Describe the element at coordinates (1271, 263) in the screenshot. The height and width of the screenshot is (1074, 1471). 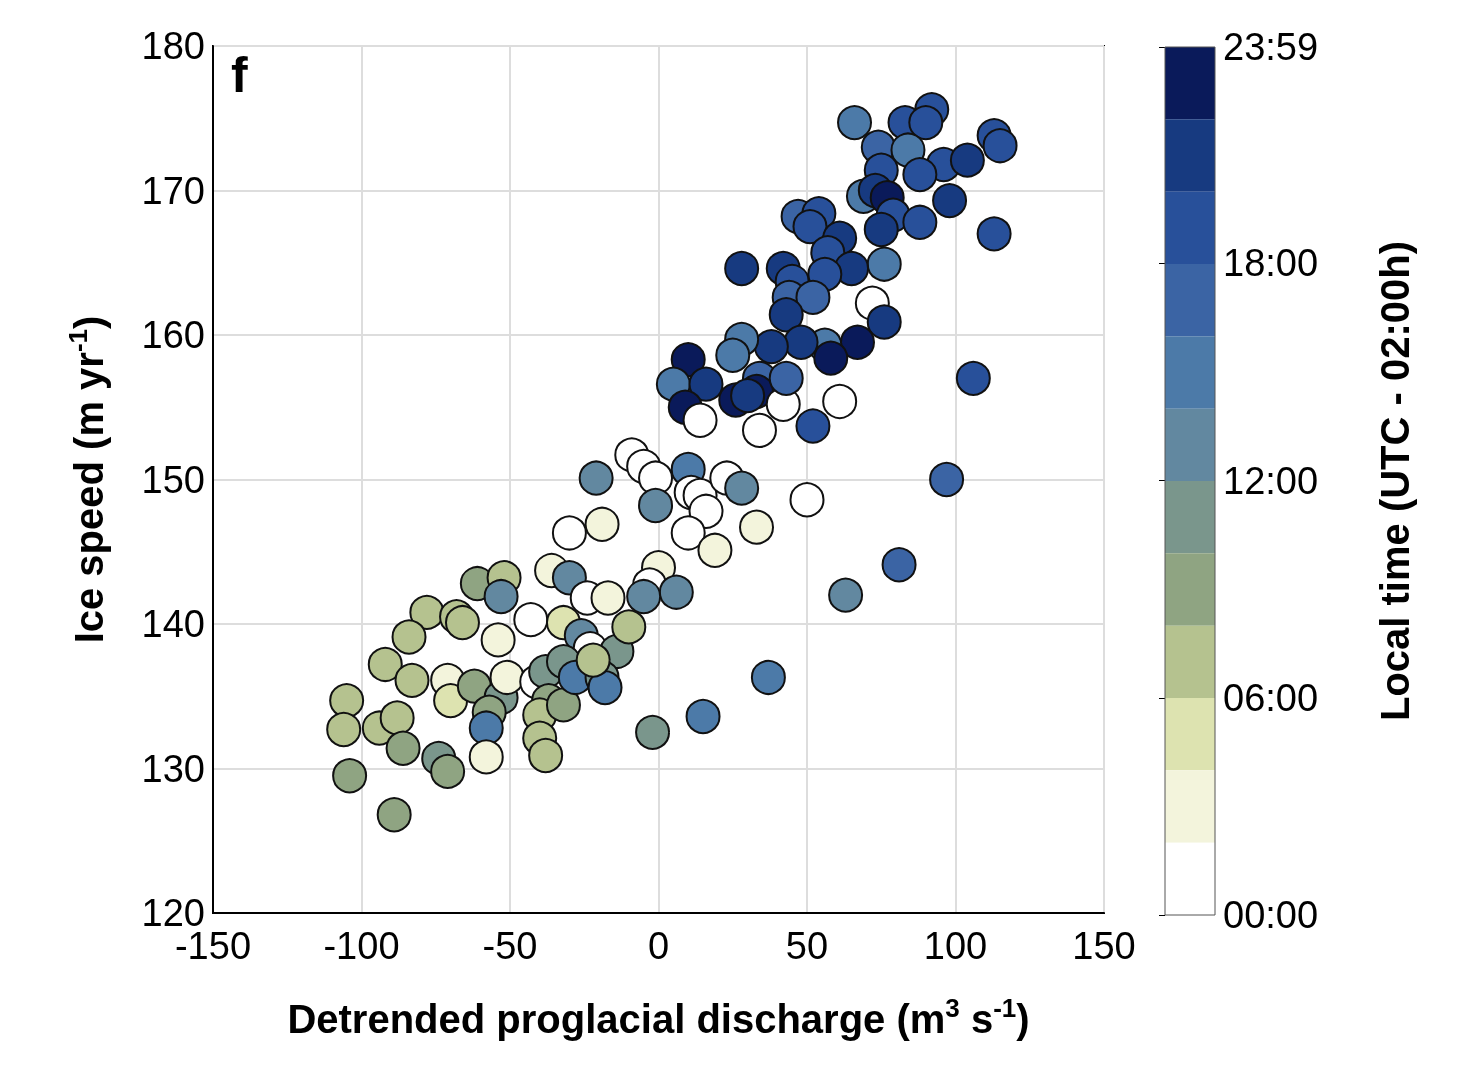
I see `color-bar-label: 18:00` at that location.